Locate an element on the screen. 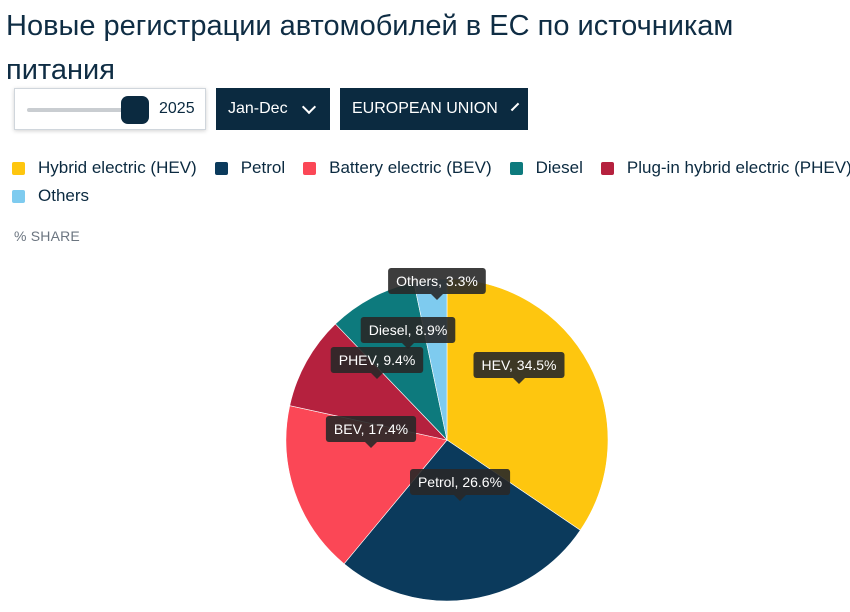 The image size is (850, 612). legend-item-hev: Hybrid electric (HEV) is located at coordinates (104, 168).